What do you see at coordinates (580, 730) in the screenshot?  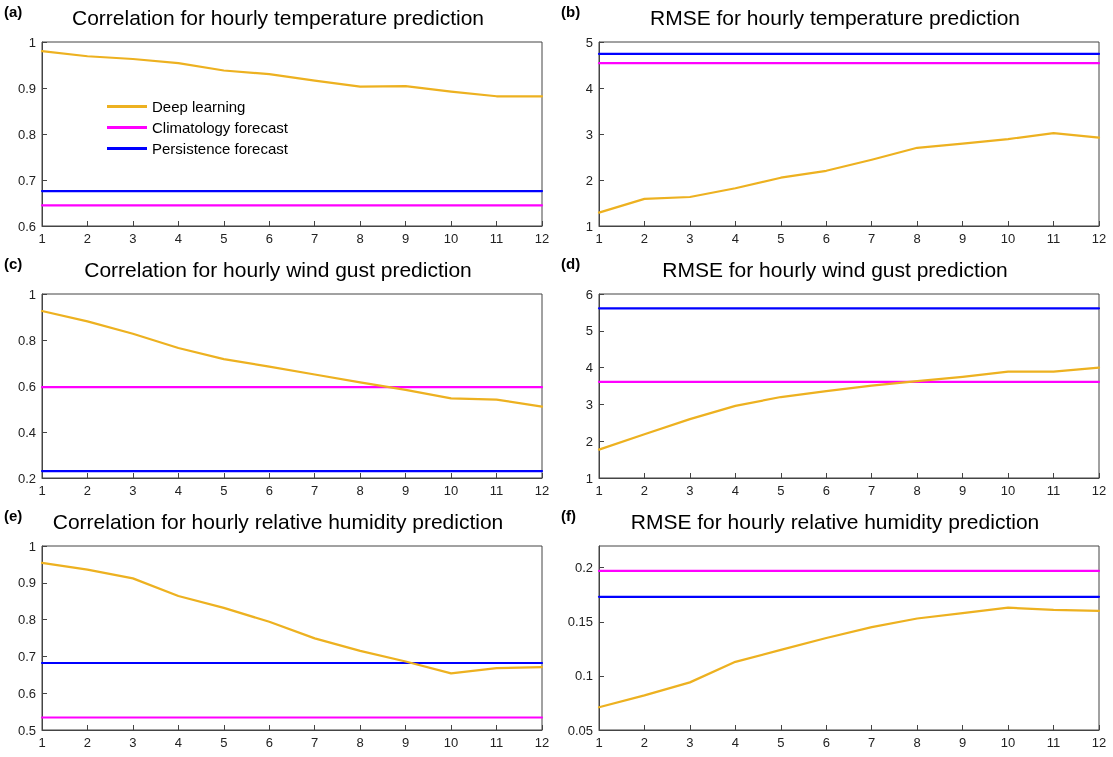 I see `y-tick-label: 0.05` at bounding box center [580, 730].